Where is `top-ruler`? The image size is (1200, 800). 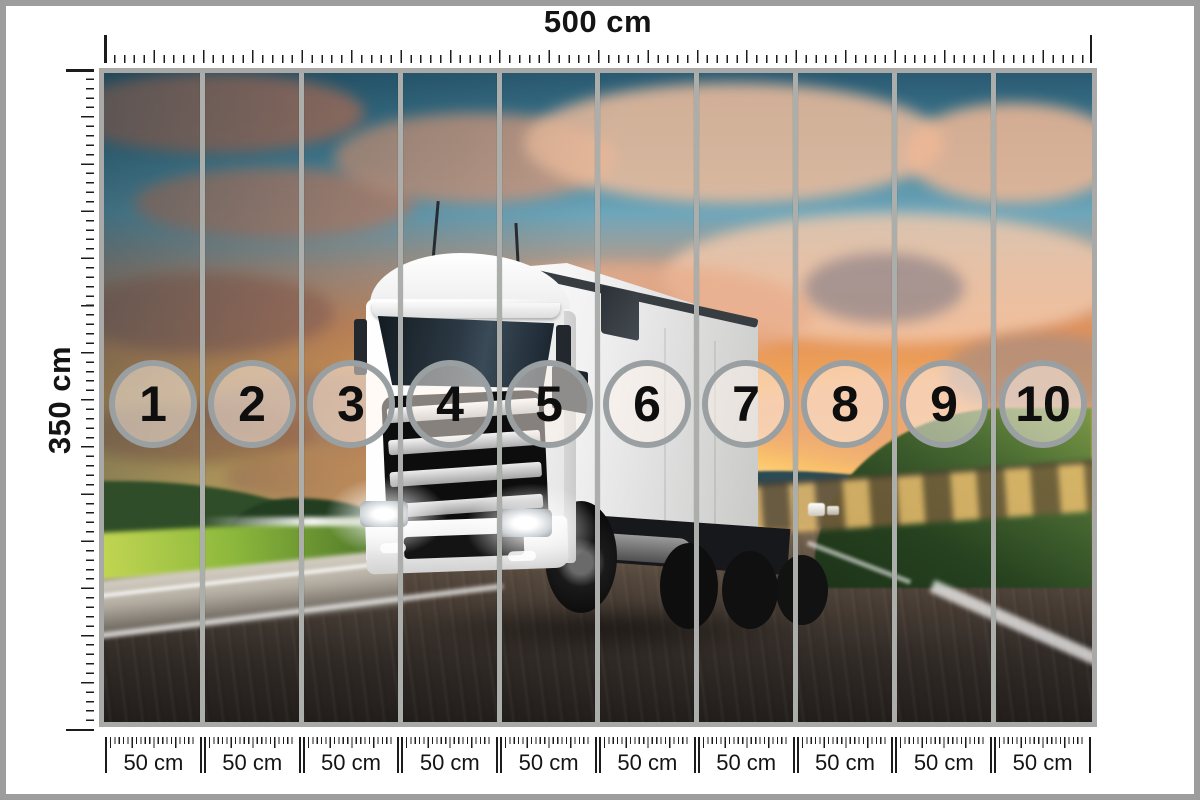
top-ruler is located at coordinates (598, 49).